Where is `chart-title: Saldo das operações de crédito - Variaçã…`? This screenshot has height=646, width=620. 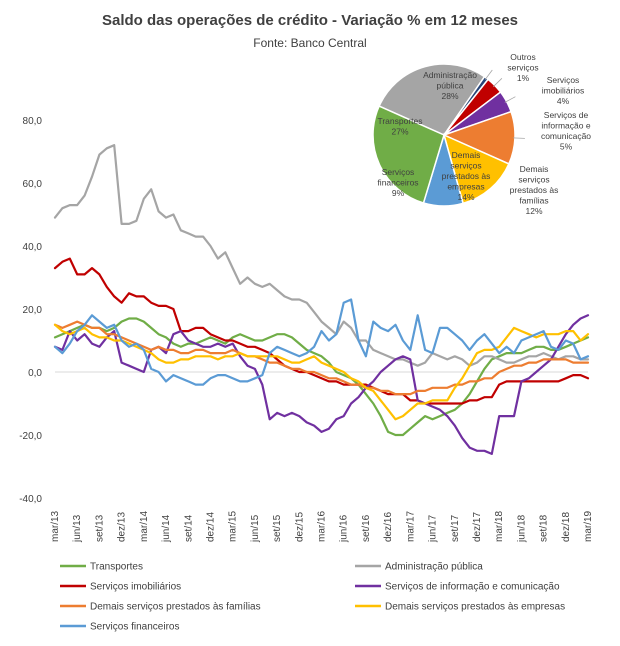
chart-title: Saldo das operações de crédito - Variaçã… is located at coordinates (310, 20).